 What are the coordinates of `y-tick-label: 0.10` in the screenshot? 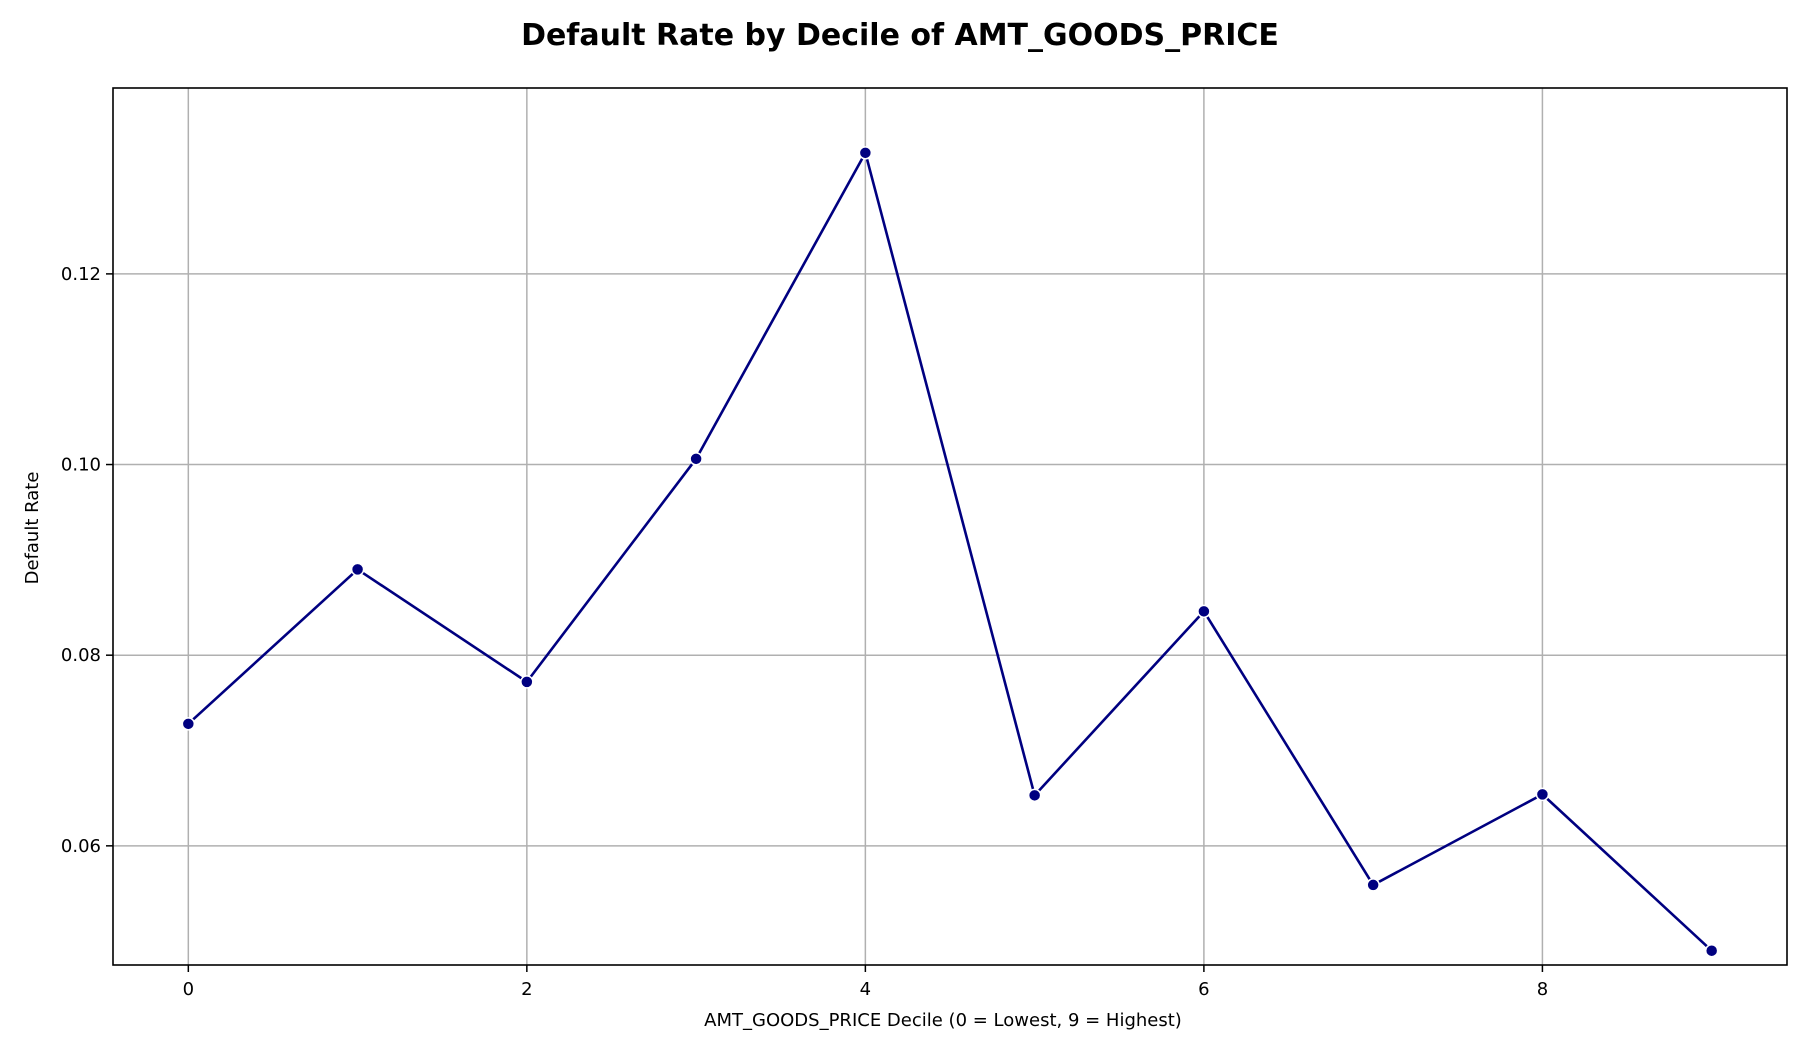 It's located at (81, 465).